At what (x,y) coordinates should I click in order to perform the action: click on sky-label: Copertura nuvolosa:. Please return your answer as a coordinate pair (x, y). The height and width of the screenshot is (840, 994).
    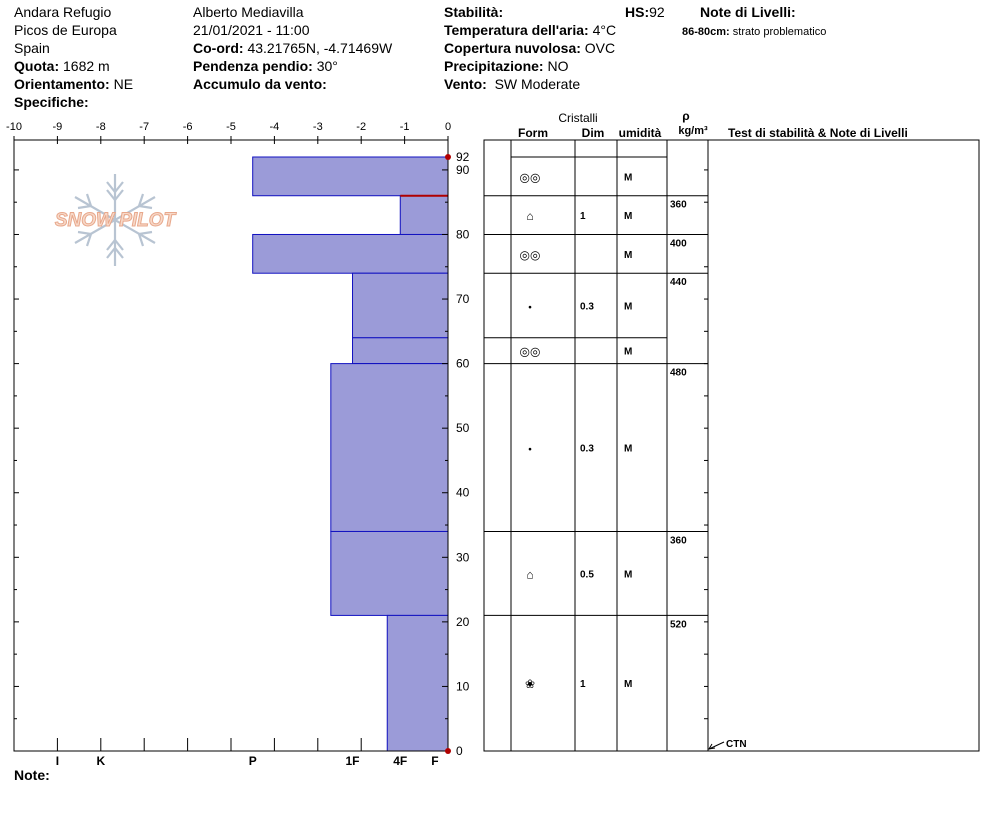
    Looking at the image, I should click on (512, 48).